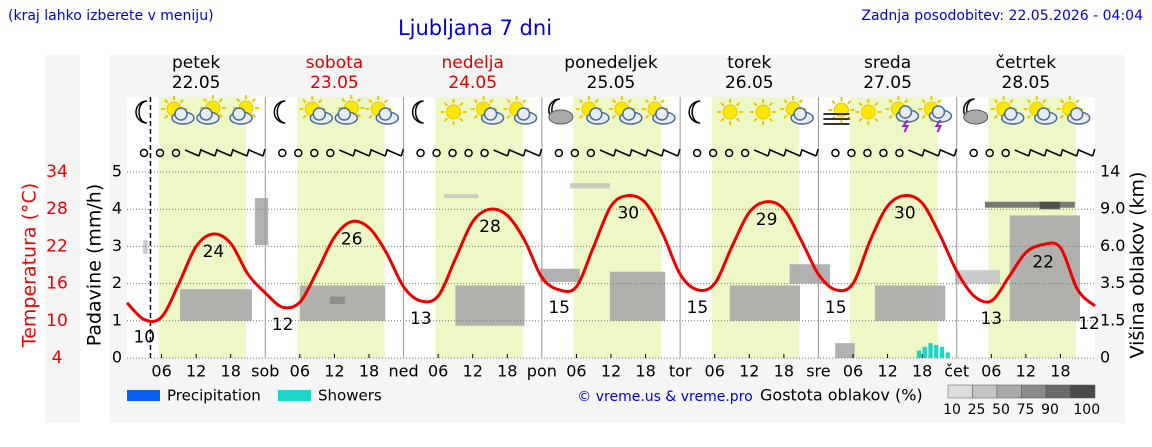  Describe the element at coordinates (30, 265) in the screenshot. I see `temp-axis-label: Temperatura (°C)` at that location.